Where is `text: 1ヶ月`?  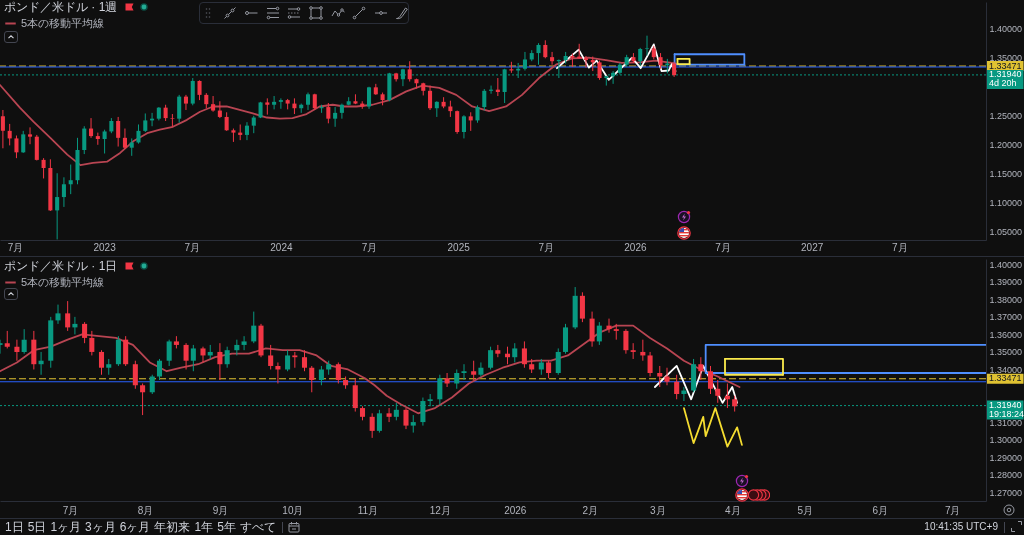
text: 1ヶ月 is located at coordinates (66, 527).